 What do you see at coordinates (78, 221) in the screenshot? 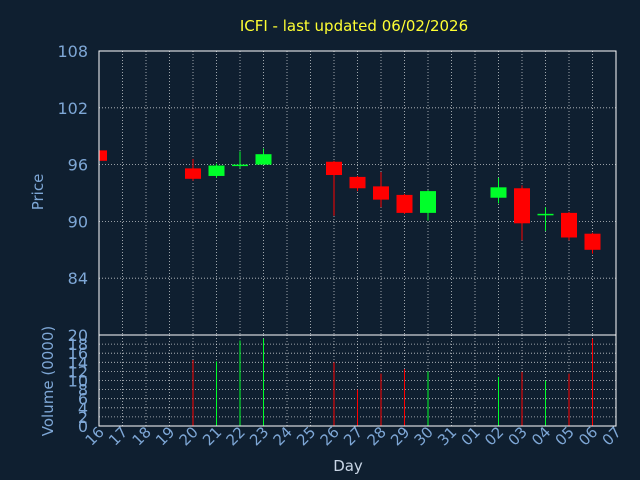
I see `price-tick-label: 90` at bounding box center [78, 221].